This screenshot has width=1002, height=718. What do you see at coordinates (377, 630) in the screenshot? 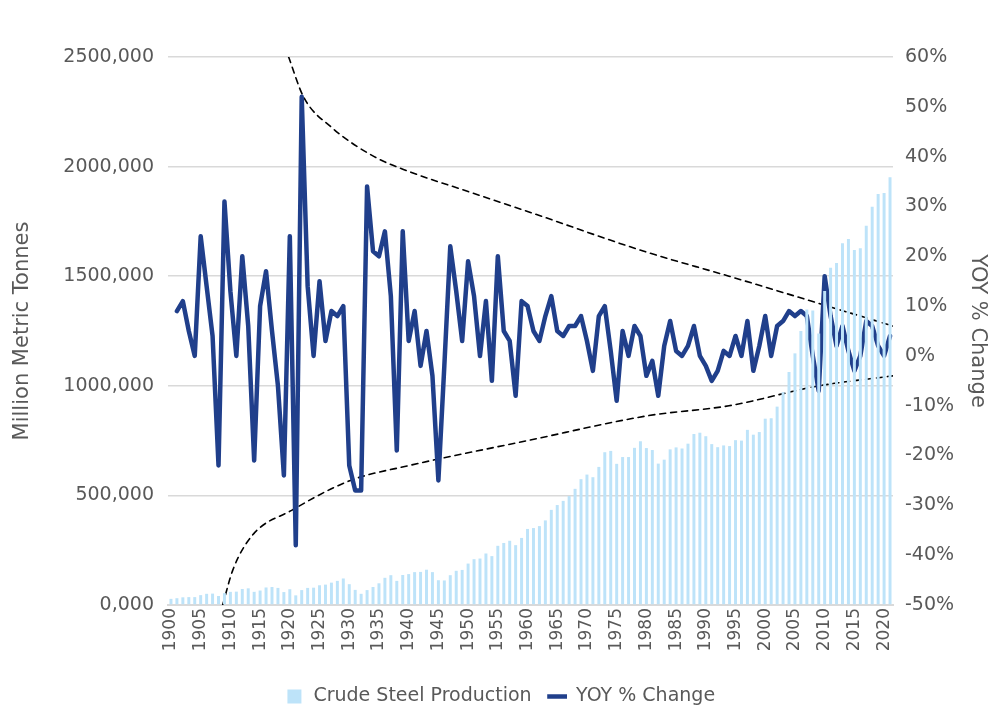
I see `x-tick-label: 1935` at bounding box center [377, 630].